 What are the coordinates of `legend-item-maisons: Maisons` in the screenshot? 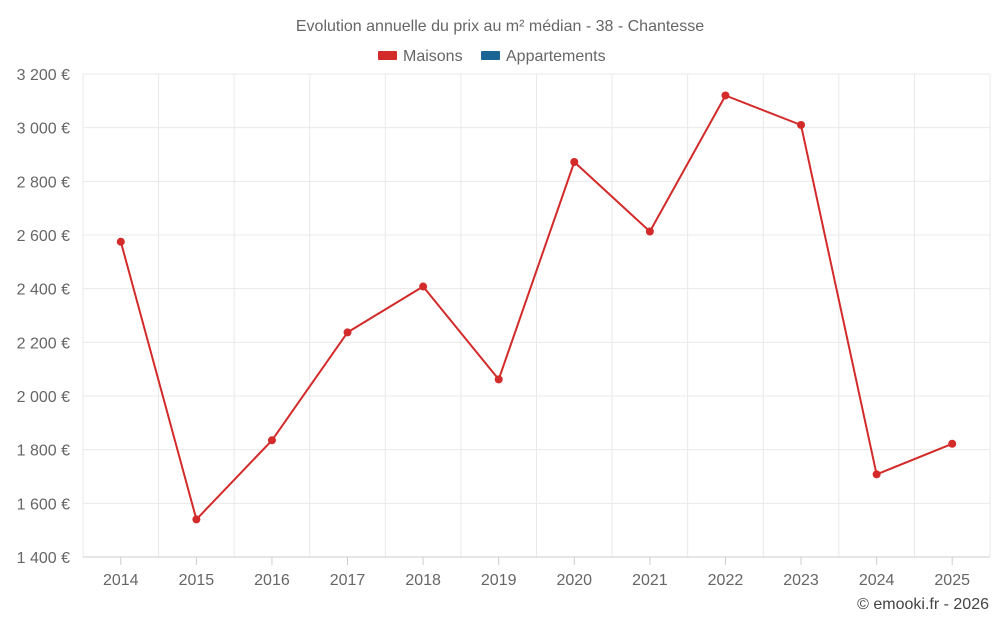 It's located at (420, 56).